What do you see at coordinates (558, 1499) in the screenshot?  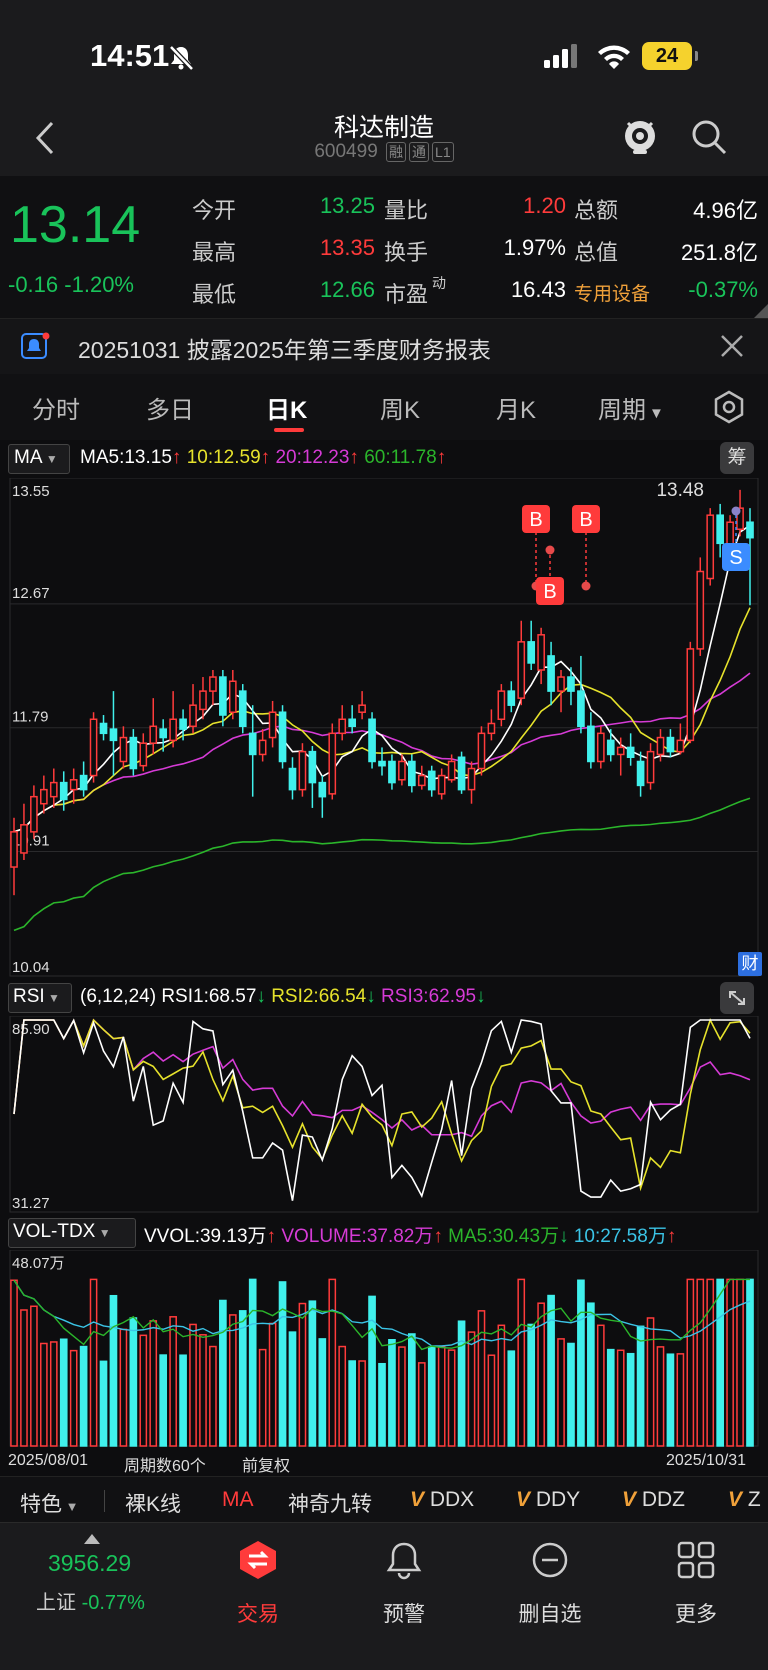 I see `indicator-ddy-label: DDY` at bounding box center [558, 1499].